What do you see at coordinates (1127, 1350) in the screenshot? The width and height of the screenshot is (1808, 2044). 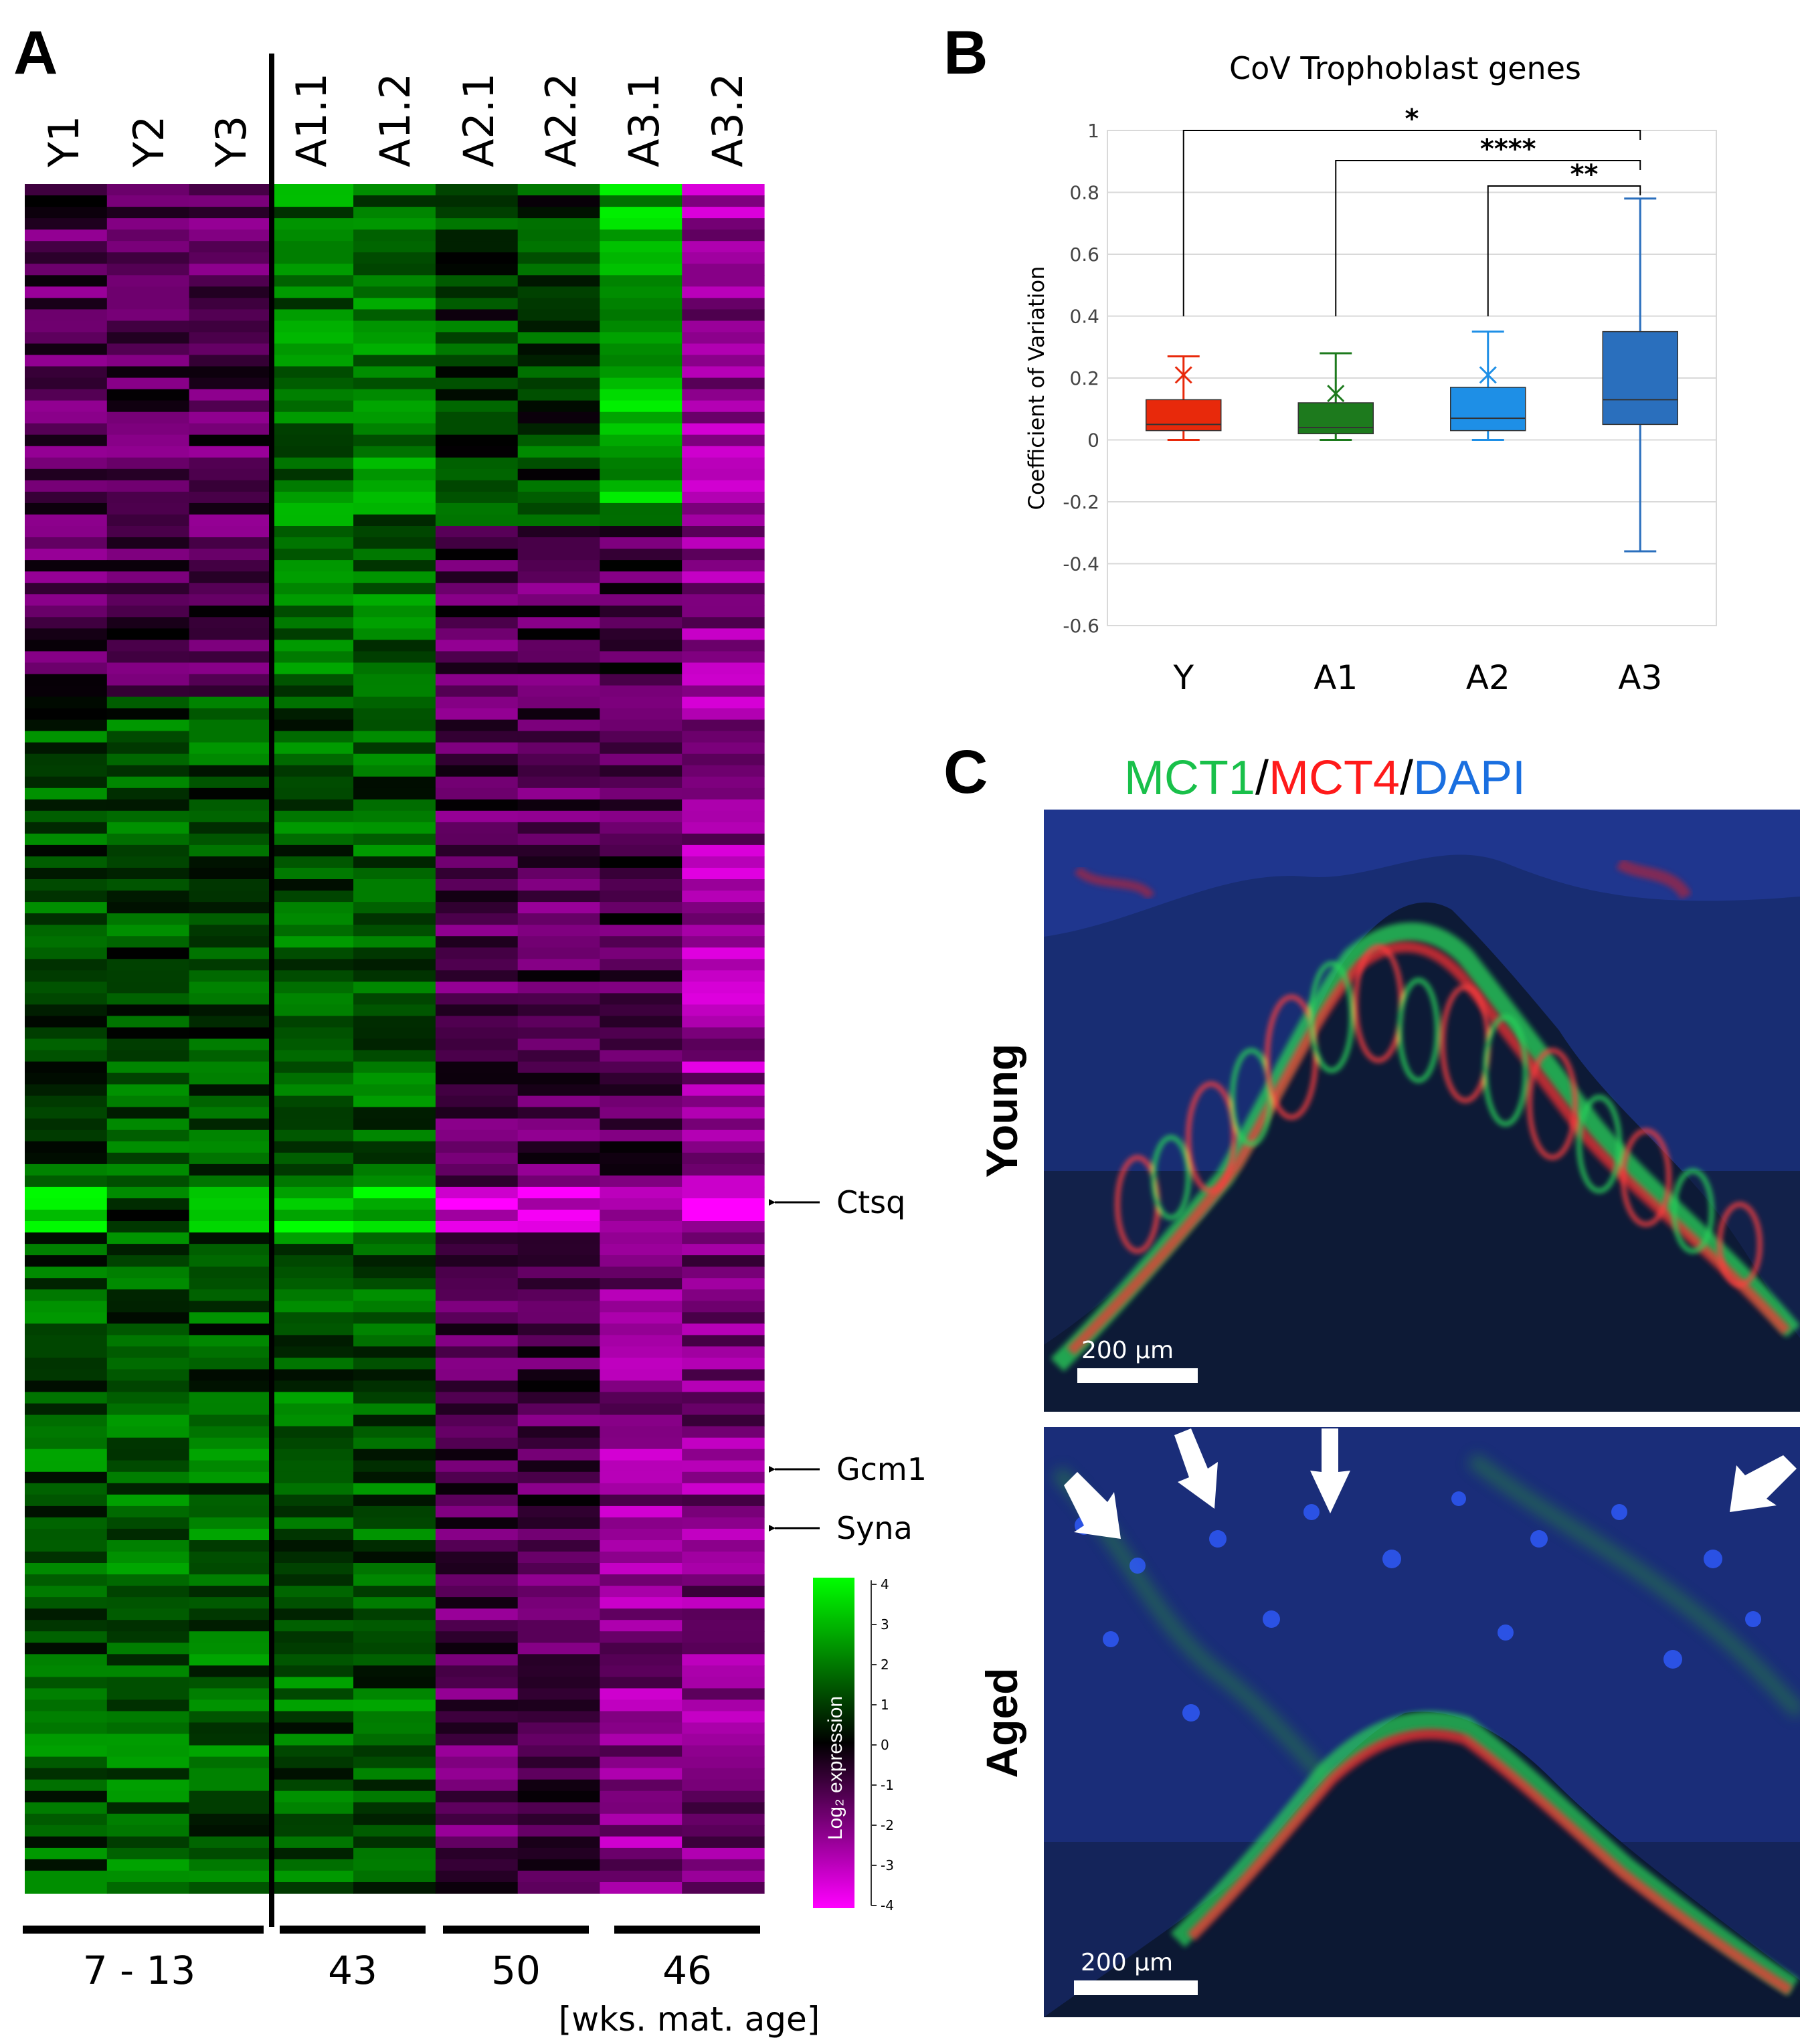 I see `scale-bar-young-label: 200 µm` at bounding box center [1127, 1350].